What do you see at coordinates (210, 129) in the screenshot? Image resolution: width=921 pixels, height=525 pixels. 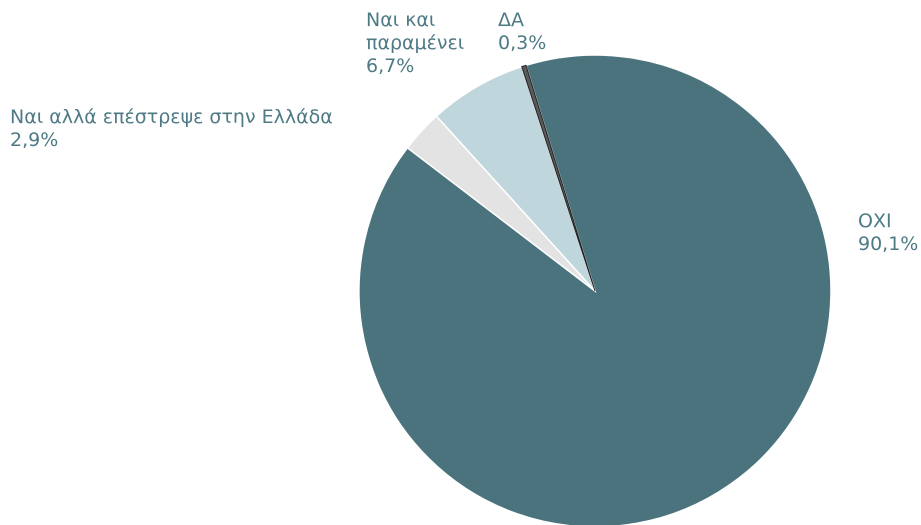 I see `slice-label: Ναι αλλά επέστρεψε στην Ελλάδα 2,9%` at bounding box center [210, 129].